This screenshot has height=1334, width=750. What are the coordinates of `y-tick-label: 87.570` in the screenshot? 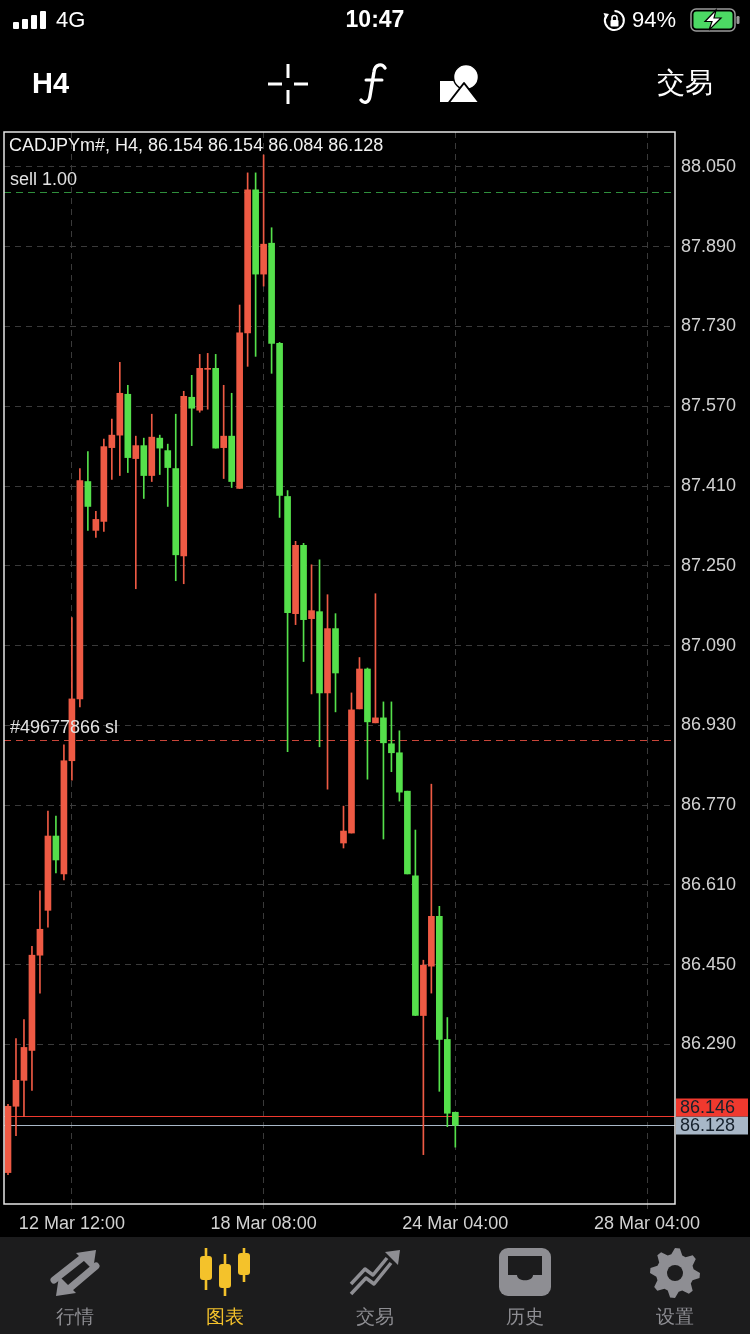 It's located at (709, 405).